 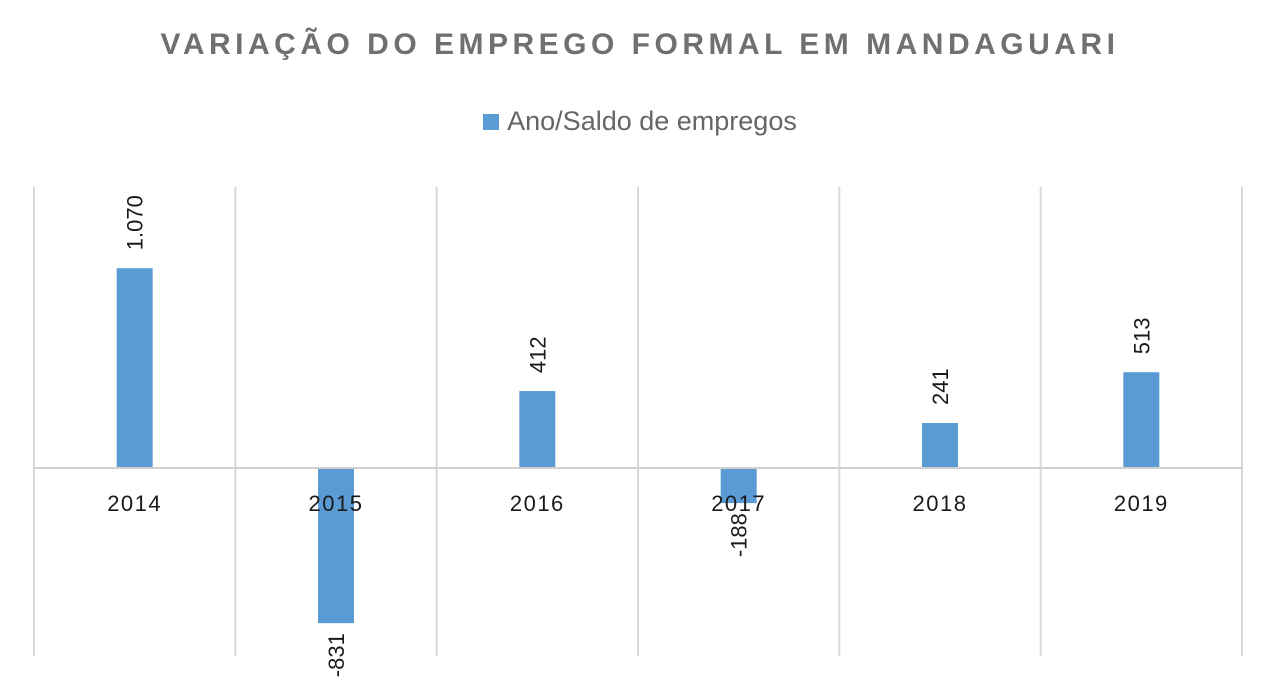 What do you see at coordinates (537, 354) in the screenshot?
I see `data-label-2016: 412` at bounding box center [537, 354].